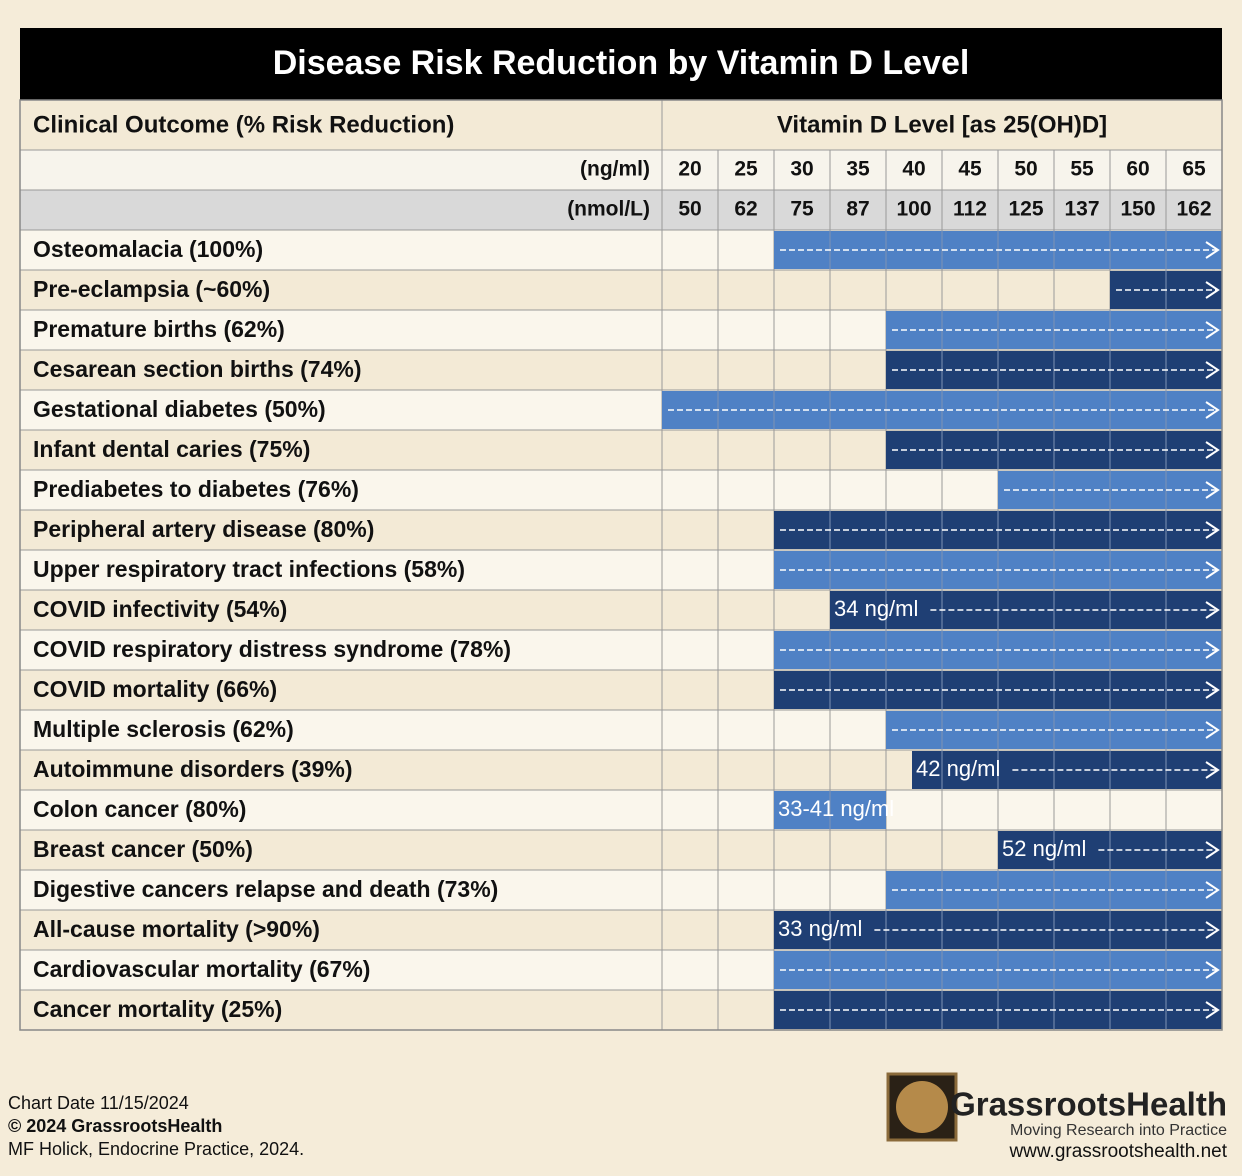  Describe the element at coordinates (1117, 1151) in the screenshot. I see `logo-url: www.grassrootshealth.net` at that location.